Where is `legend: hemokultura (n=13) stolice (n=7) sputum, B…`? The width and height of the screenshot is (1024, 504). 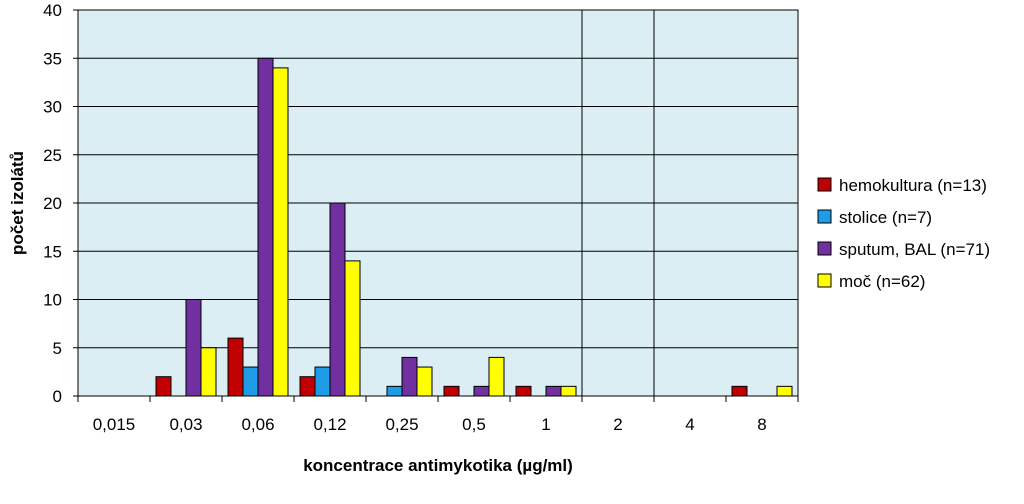
legend: hemokultura (n=13) stolice (n=7) sputum, B… is located at coordinates (903, 233).